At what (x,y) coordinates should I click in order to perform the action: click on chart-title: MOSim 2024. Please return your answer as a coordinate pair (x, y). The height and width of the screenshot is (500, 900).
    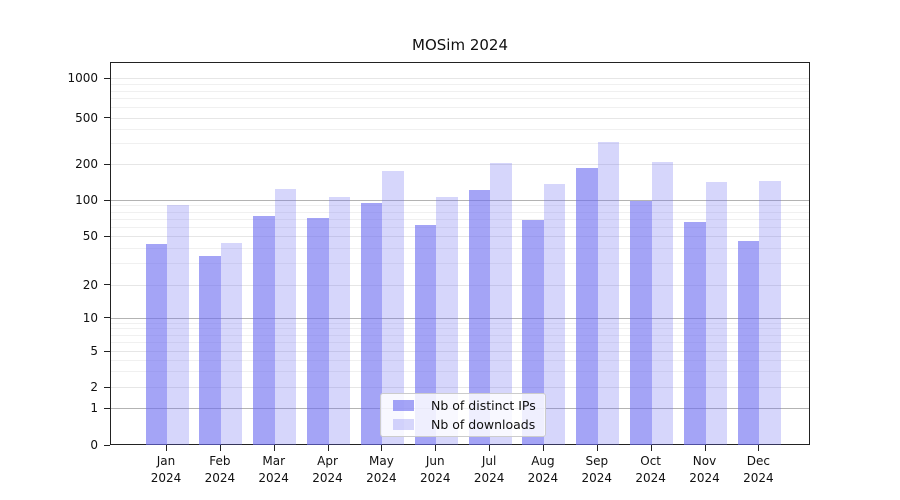
    Looking at the image, I should click on (460, 45).